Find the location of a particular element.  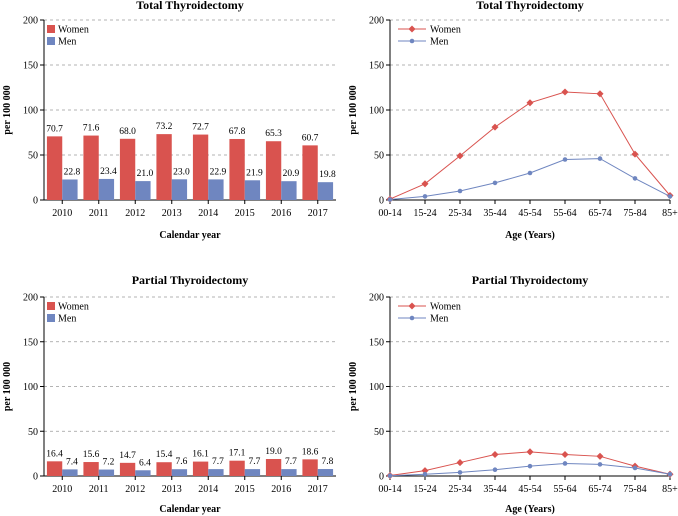

x-tick-label: 2016 is located at coordinates (281, 489).